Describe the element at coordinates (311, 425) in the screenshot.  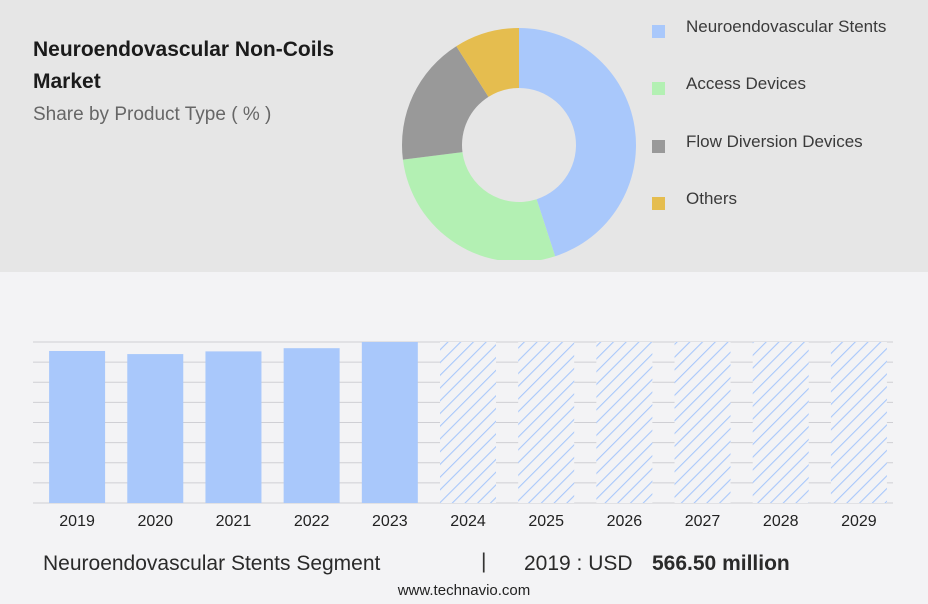
I see `bar-2022` at that location.